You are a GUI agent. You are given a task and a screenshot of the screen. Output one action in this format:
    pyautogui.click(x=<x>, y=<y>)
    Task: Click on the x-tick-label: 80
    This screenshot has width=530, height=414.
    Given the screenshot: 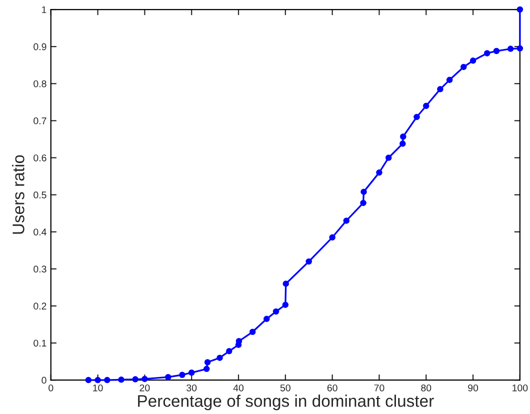 What is the action you would take?
    pyautogui.click(x=426, y=388)
    